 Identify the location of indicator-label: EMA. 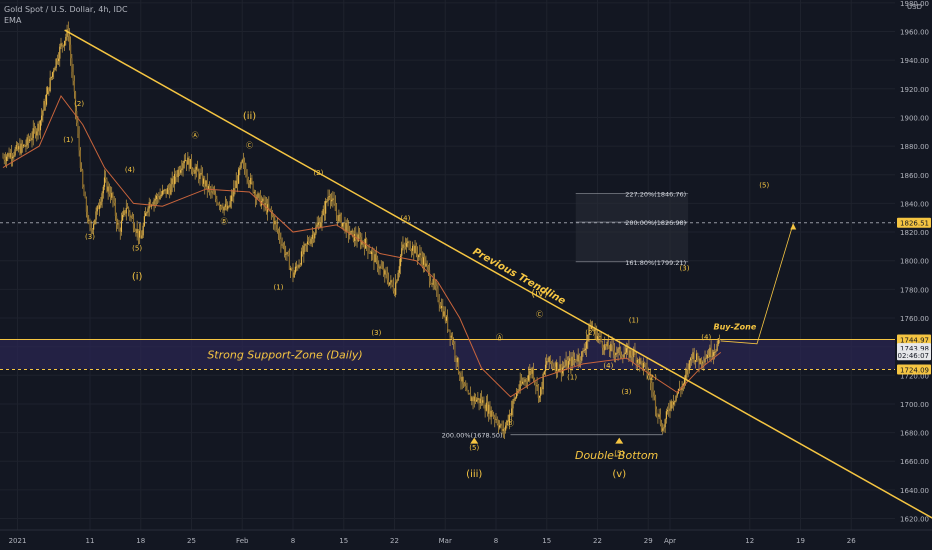
(13, 20).